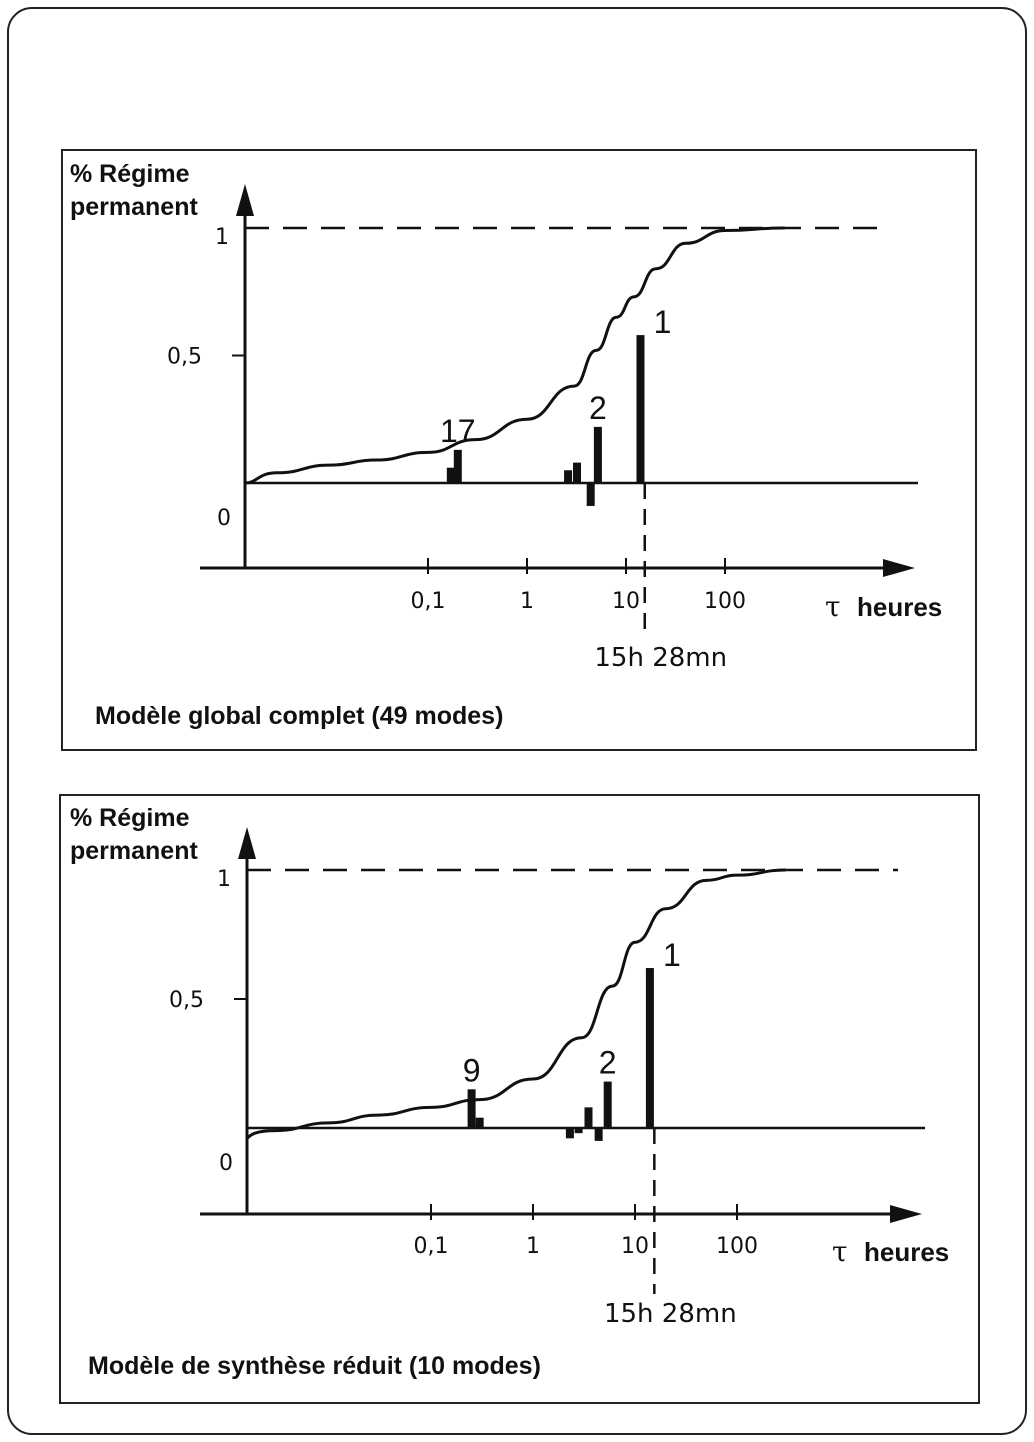  I want to click on mode-label: 9, so click(472, 1070).